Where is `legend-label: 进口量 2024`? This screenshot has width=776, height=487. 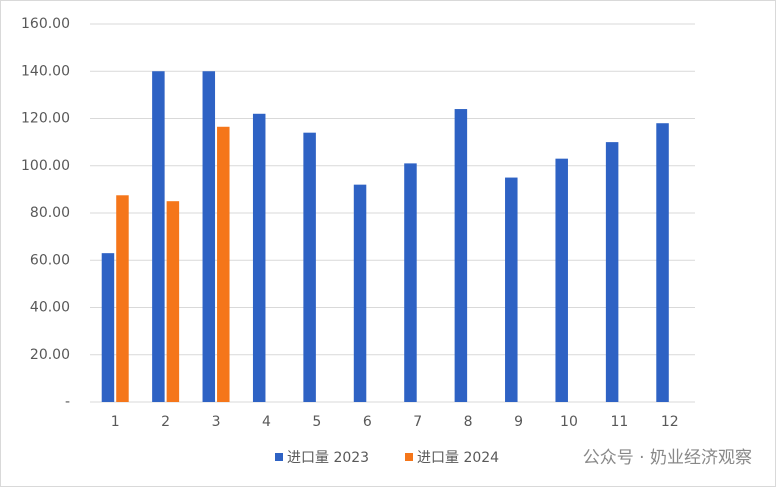
legend-label: 进口量 2024 is located at coordinates (458, 458).